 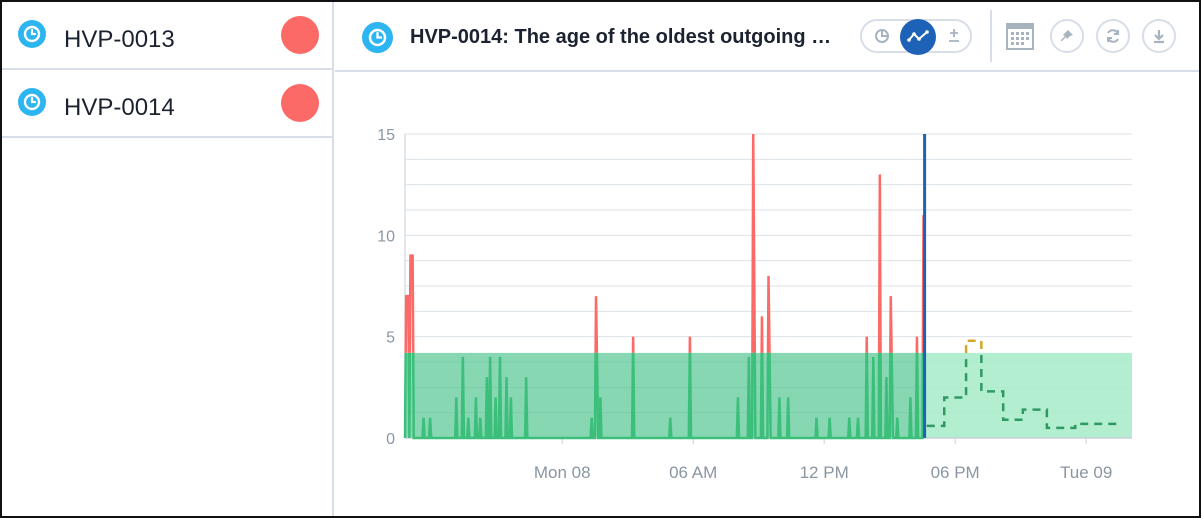 I want to click on calendar-icon, so click(x=1020, y=35).